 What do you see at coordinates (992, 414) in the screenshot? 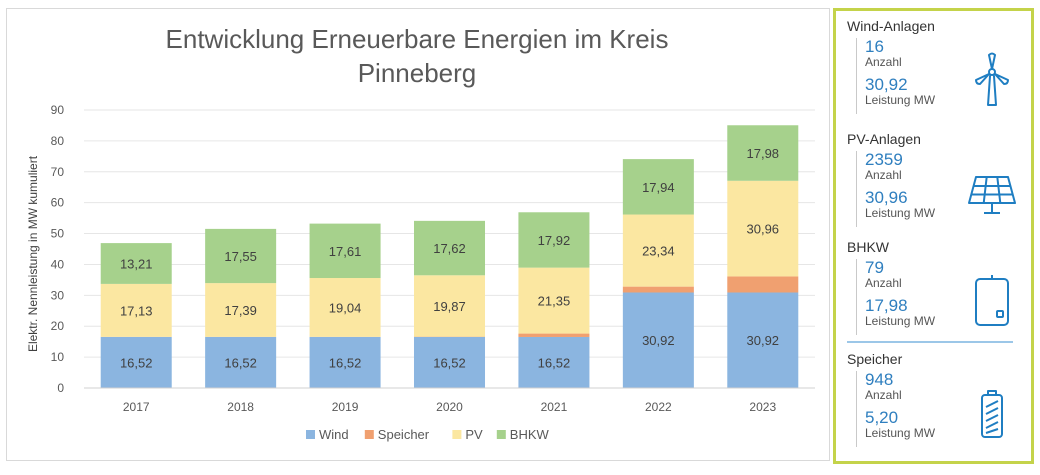
I see `battery-icon` at bounding box center [992, 414].